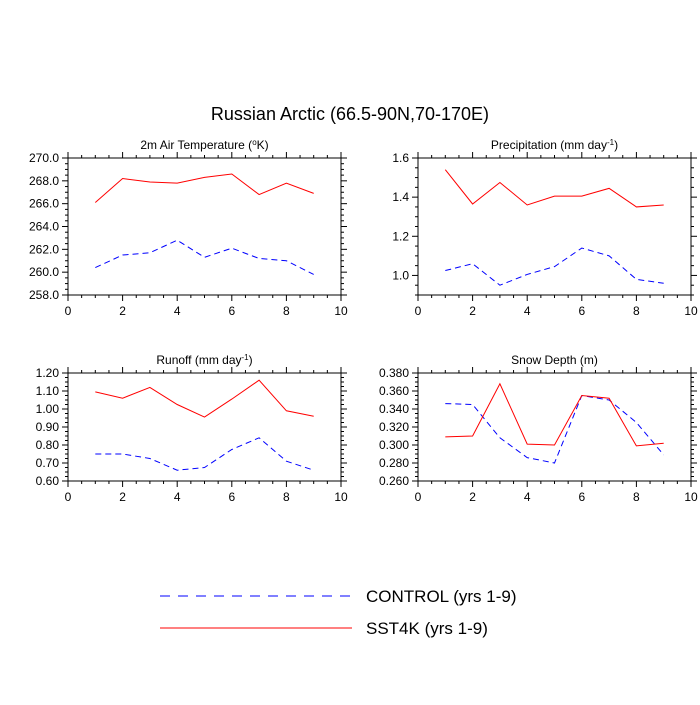  I want to click on y-tick-label: 0.70, so click(48, 463).